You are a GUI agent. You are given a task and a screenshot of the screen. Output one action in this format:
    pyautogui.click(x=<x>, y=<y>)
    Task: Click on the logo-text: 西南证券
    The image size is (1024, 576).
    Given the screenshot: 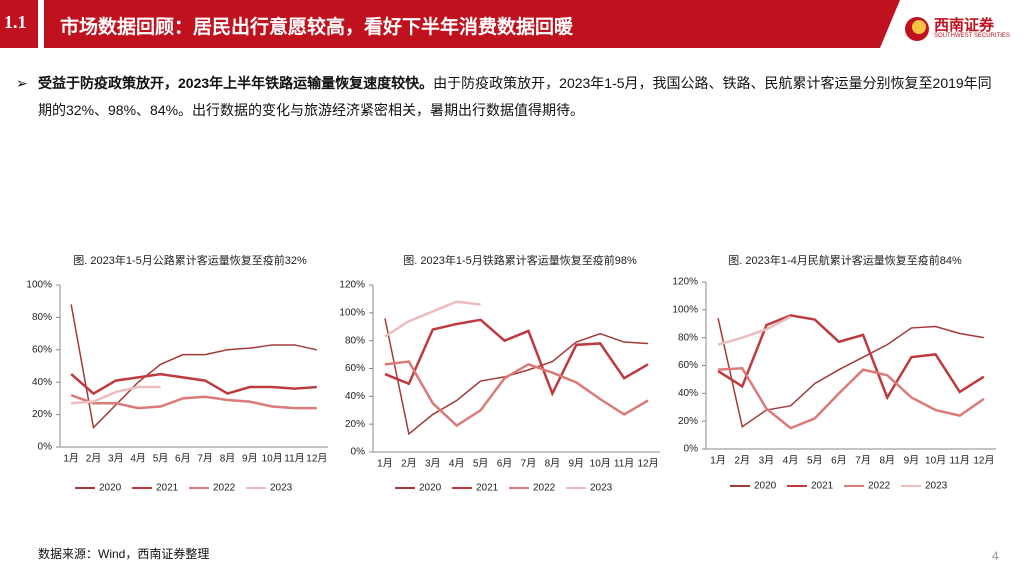 What is the action you would take?
    pyautogui.click(x=964, y=25)
    